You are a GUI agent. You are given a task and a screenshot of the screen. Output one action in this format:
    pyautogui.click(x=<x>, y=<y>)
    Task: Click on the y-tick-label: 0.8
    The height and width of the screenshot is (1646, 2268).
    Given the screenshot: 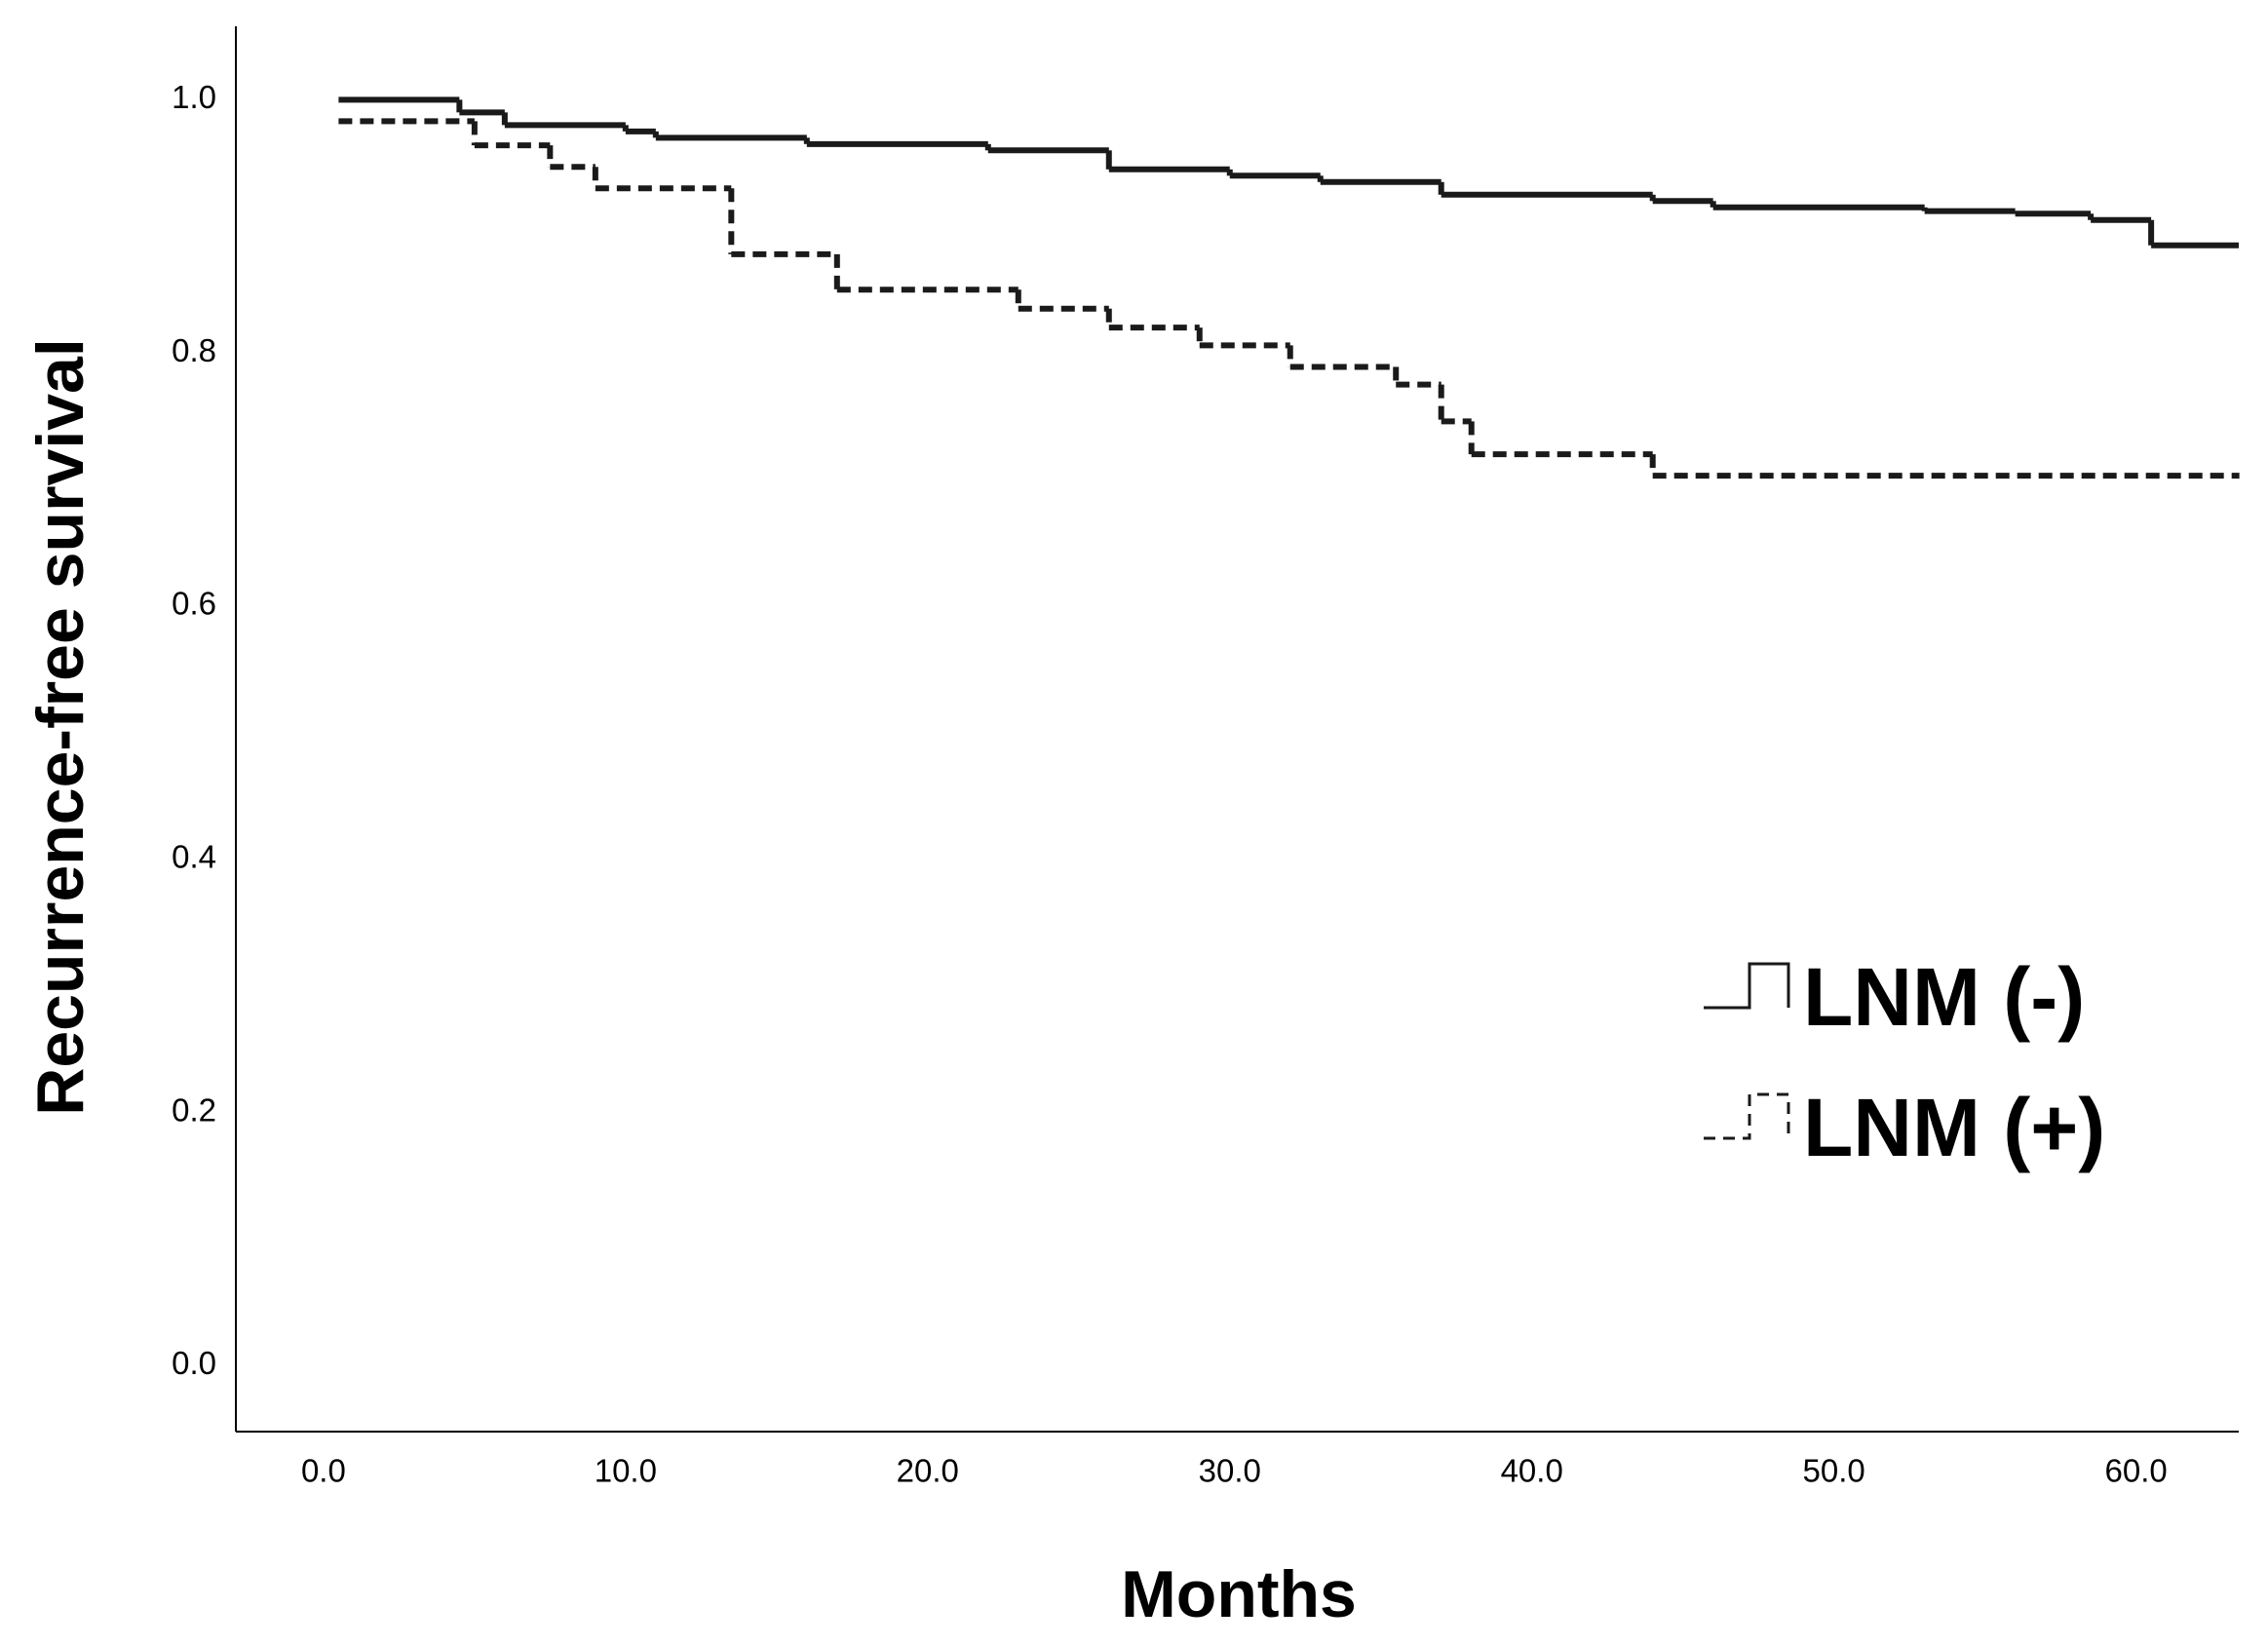 What is the action you would take?
    pyautogui.click(x=194, y=350)
    